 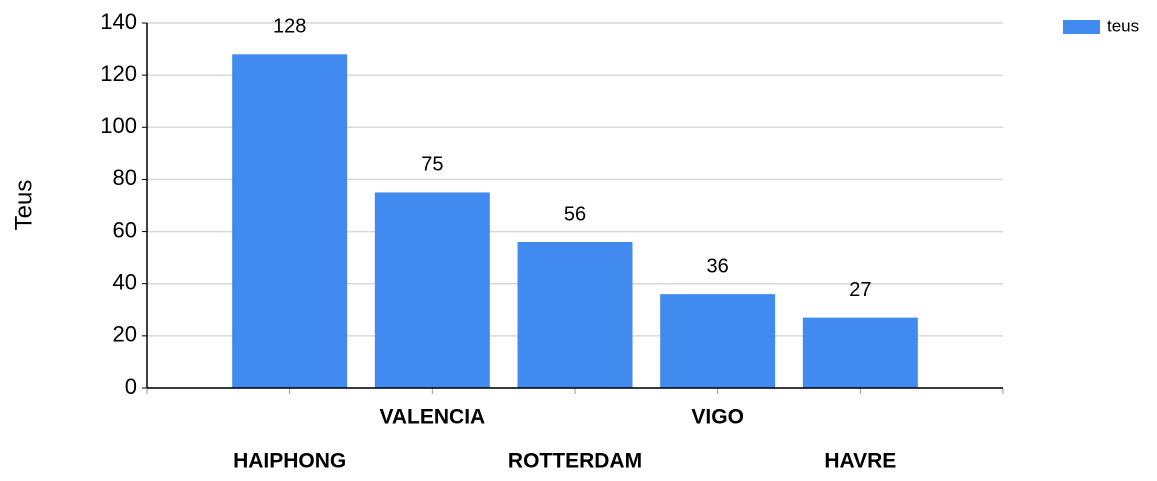 What do you see at coordinates (432, 165) in the screenshot?
I see `data-label: 75` at bounding box center [432, 165].